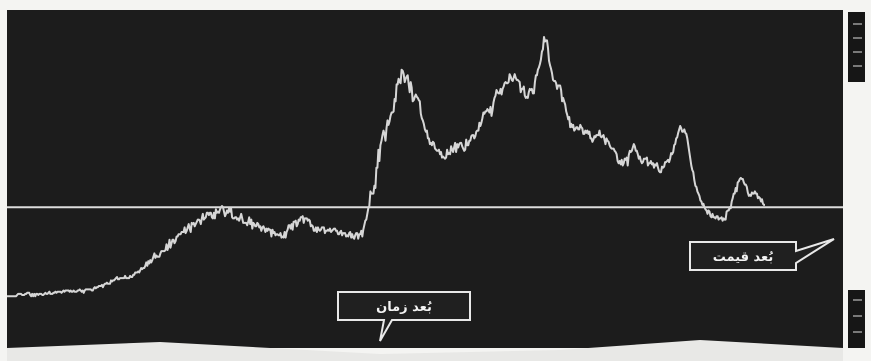 This screenshot has height=361, width=871. I want to click on price-scale-bar-upper, so click(856, 47).